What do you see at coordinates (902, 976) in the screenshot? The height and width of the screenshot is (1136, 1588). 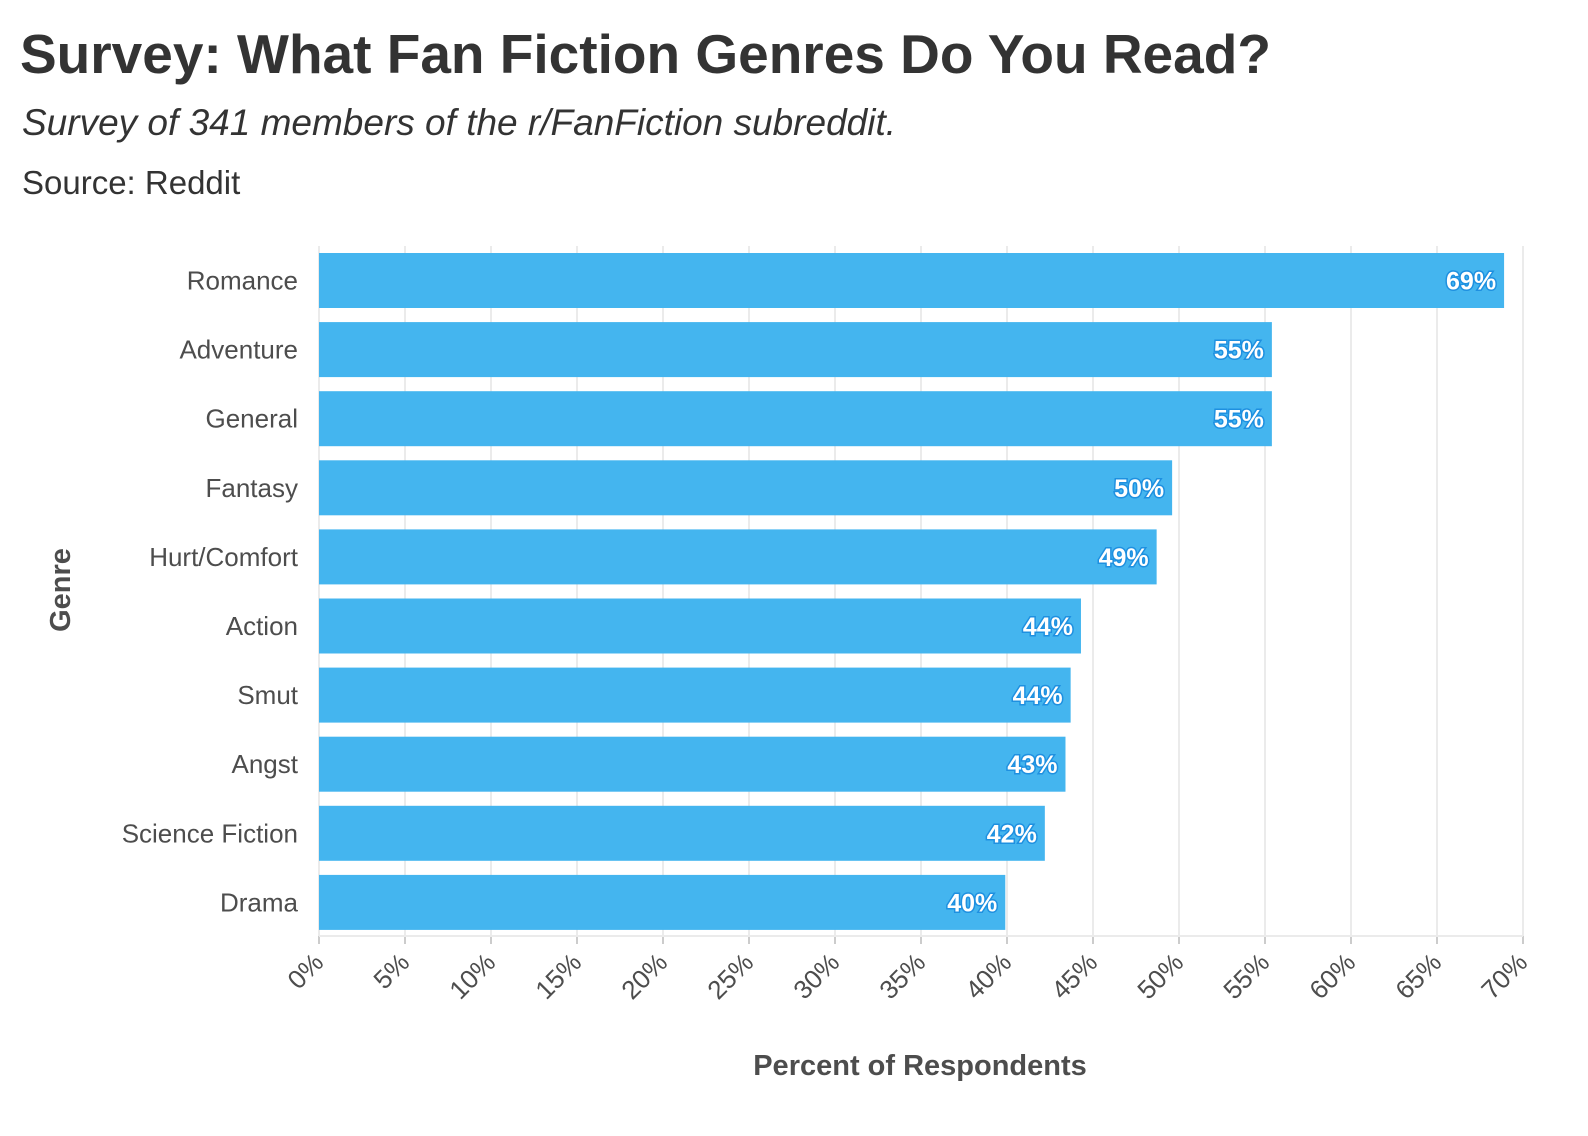 I see `x-tick-label: 35%` at bounding box center [902, 976].